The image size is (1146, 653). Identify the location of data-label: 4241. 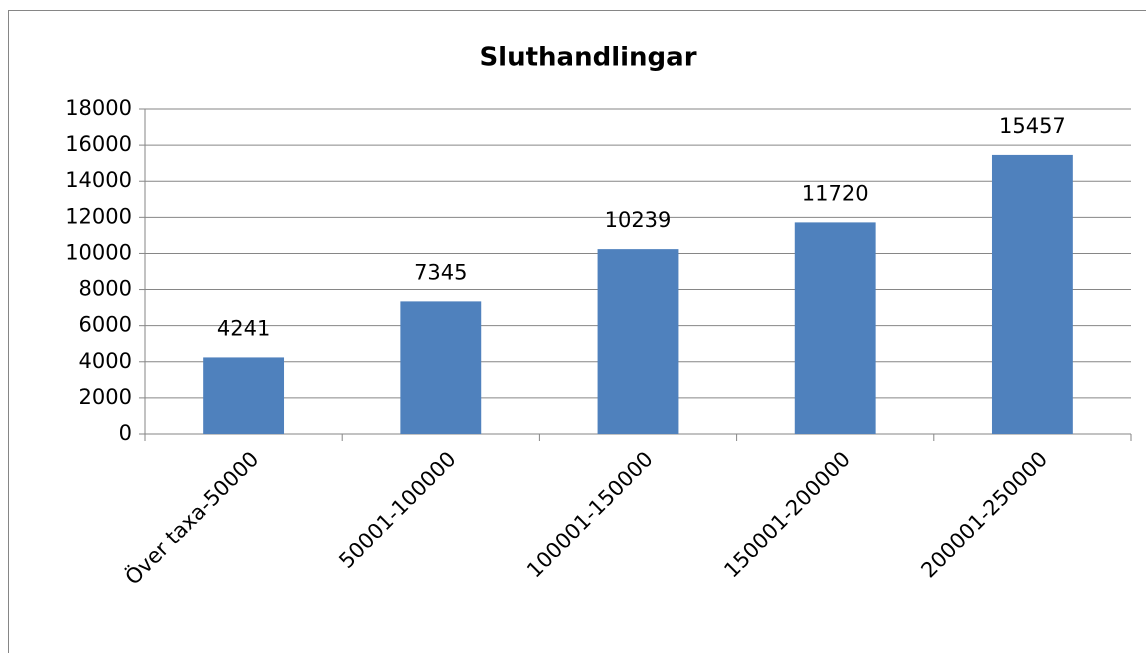
(243, 328).